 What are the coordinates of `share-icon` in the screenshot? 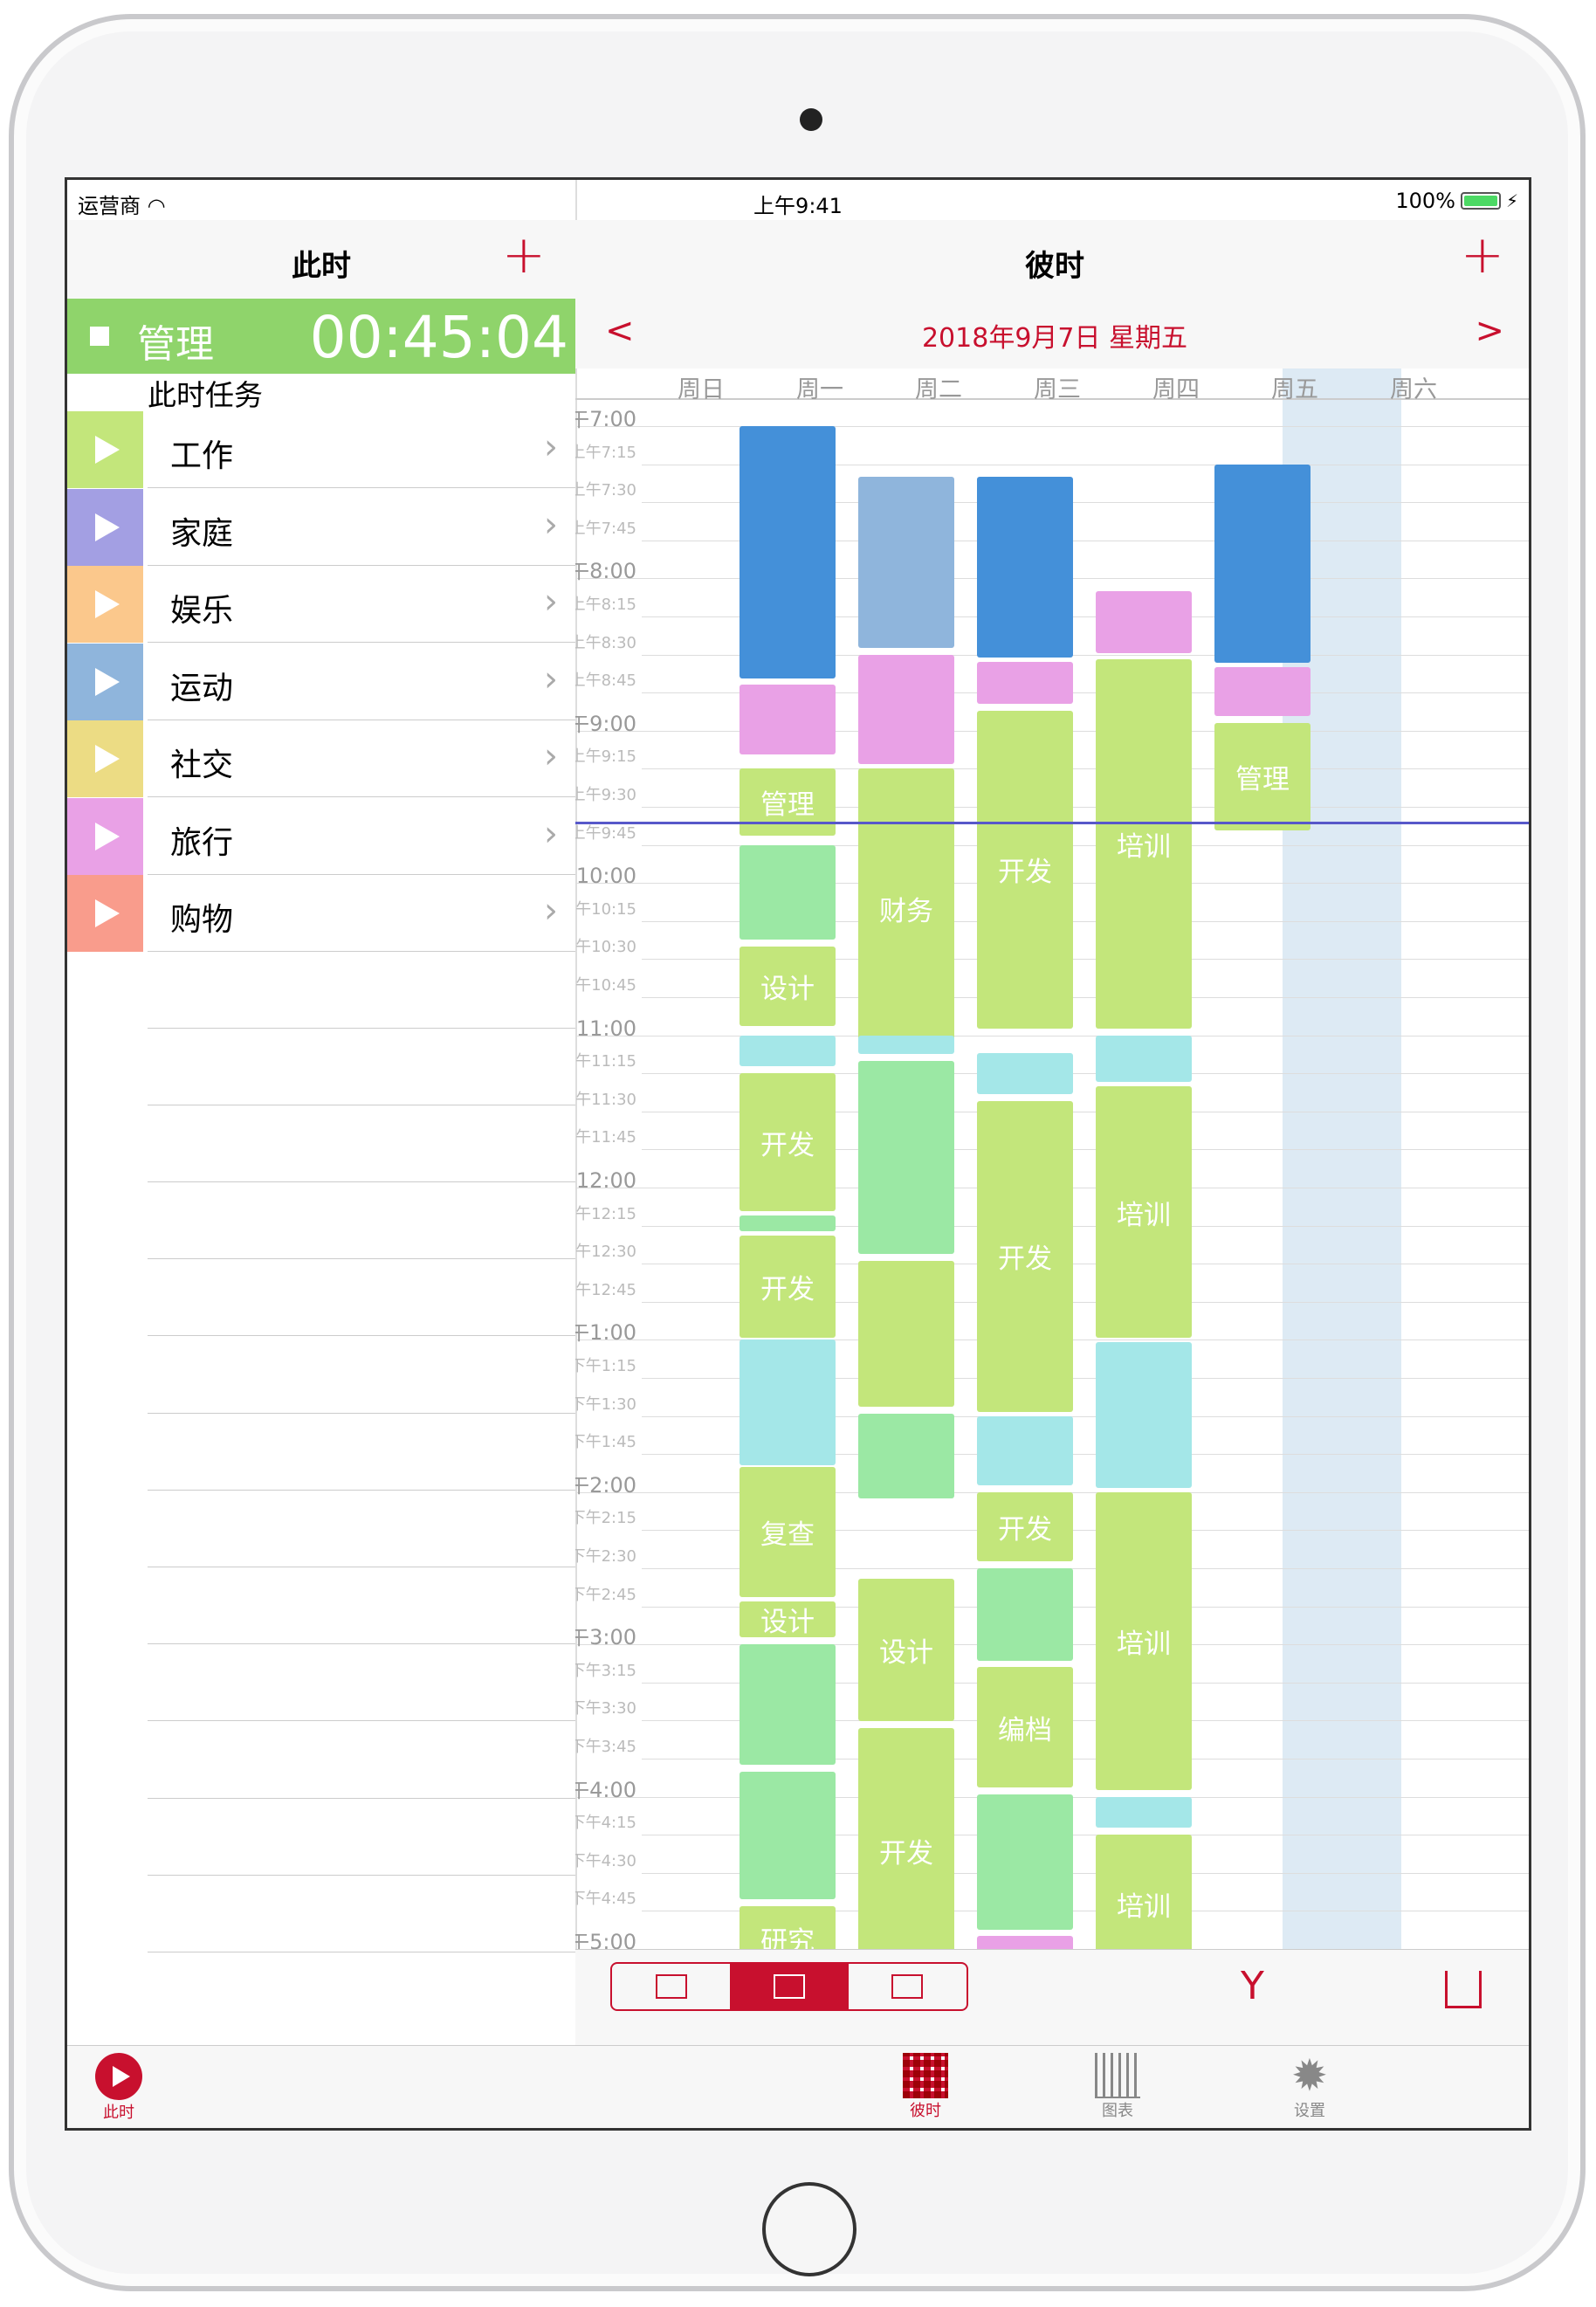 It's located at (1464, 1990).